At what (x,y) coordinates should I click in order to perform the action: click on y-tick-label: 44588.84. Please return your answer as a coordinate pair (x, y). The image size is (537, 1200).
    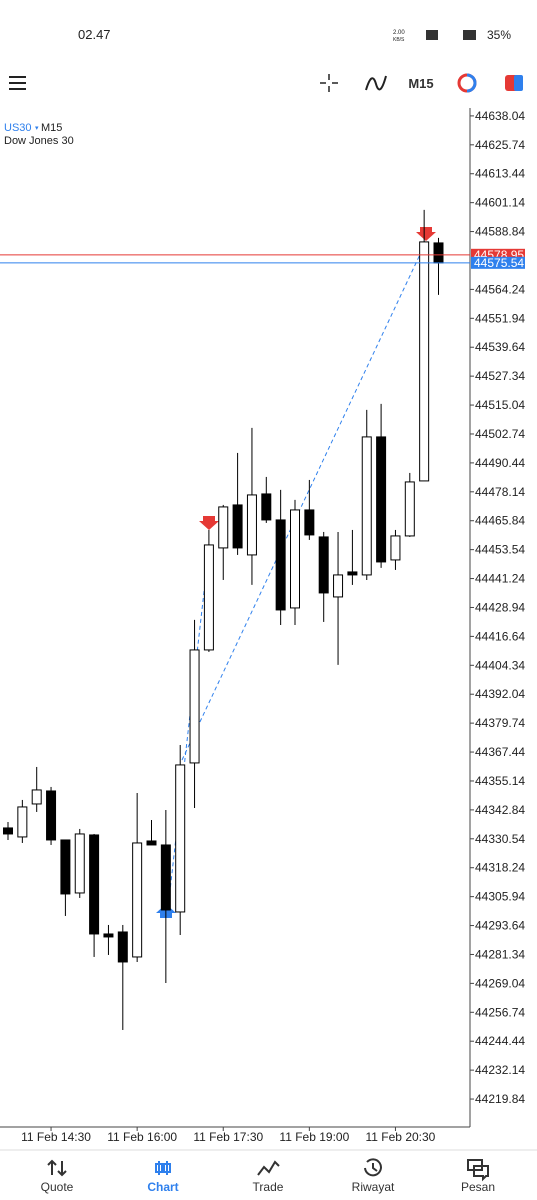
    Looking at the image, I should click on (500, 232).